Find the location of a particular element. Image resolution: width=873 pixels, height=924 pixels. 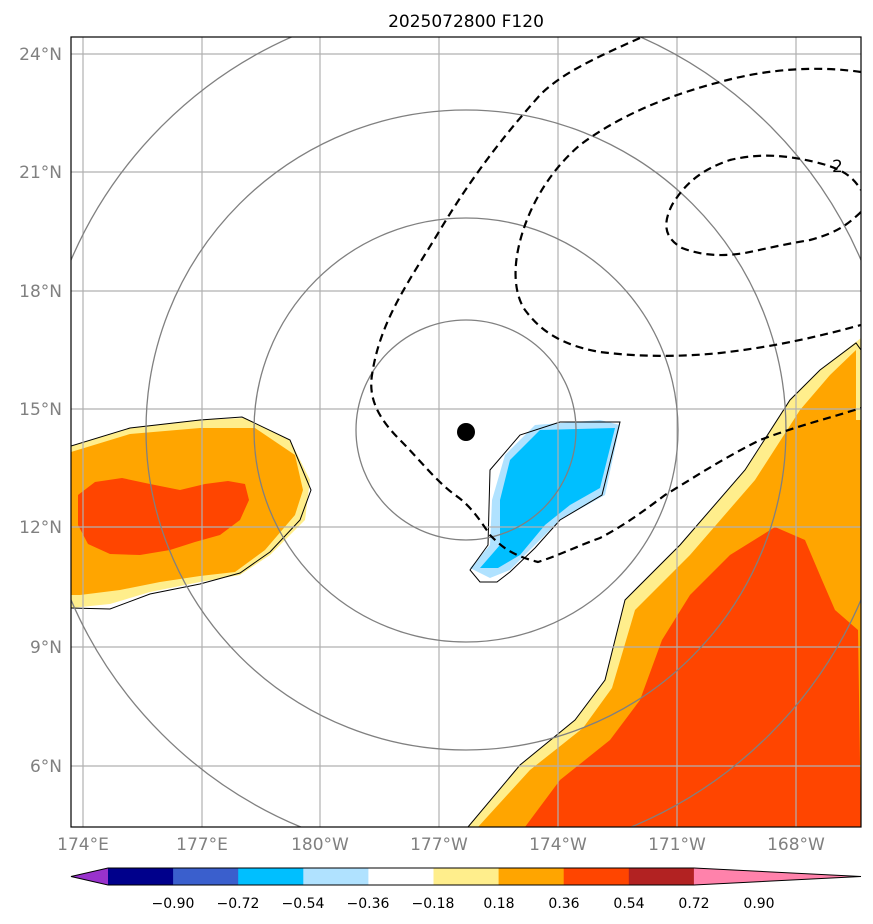

colorbar-label: 0.54 is located at coordinates (628, 904).